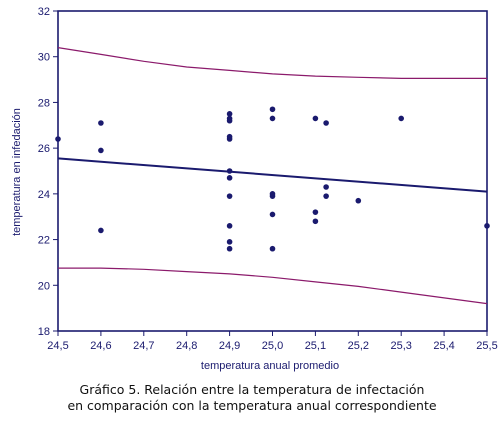  What do you see at coordinates (186, 346) in the screenshot?
I see `x-tick-label: 24,8` at bounding box center [186, 346].